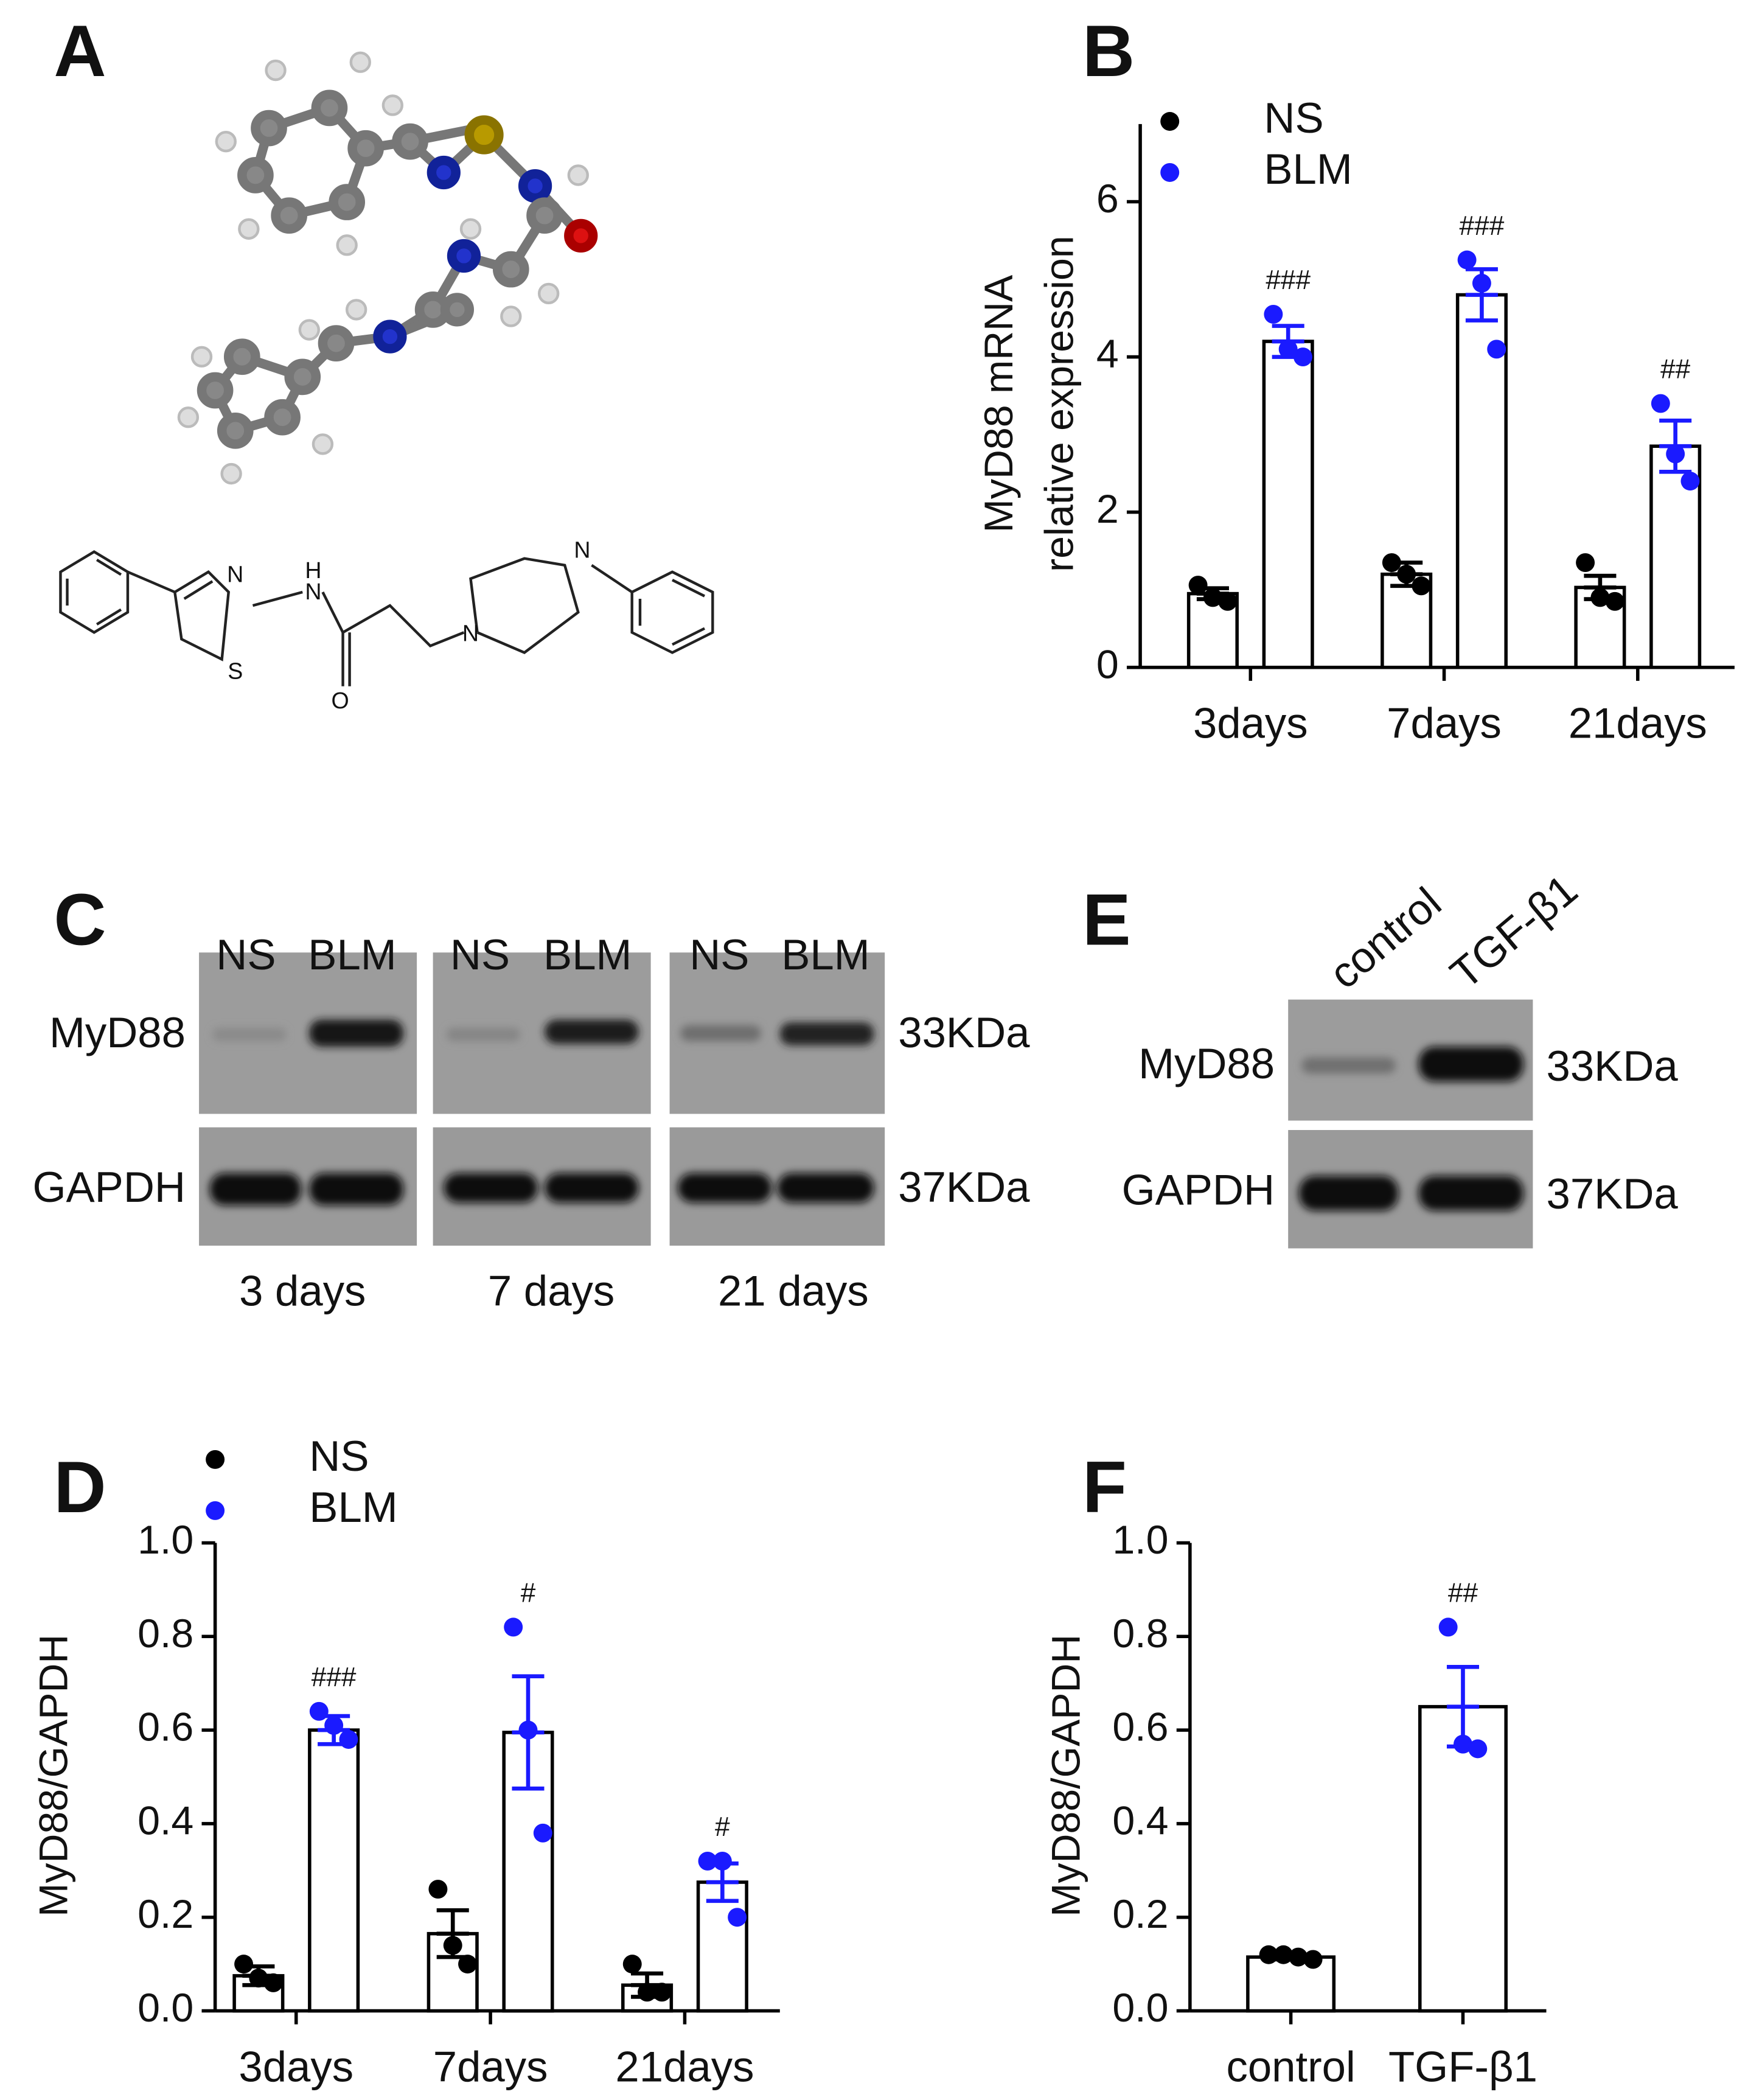 Image resolution: width=1748 pixels, height=2100 pixels. What do you see at coordinates (1290, 2066) in the screenshot?
I see `x-tick-label: control` at bounding box center [1290, 2066].